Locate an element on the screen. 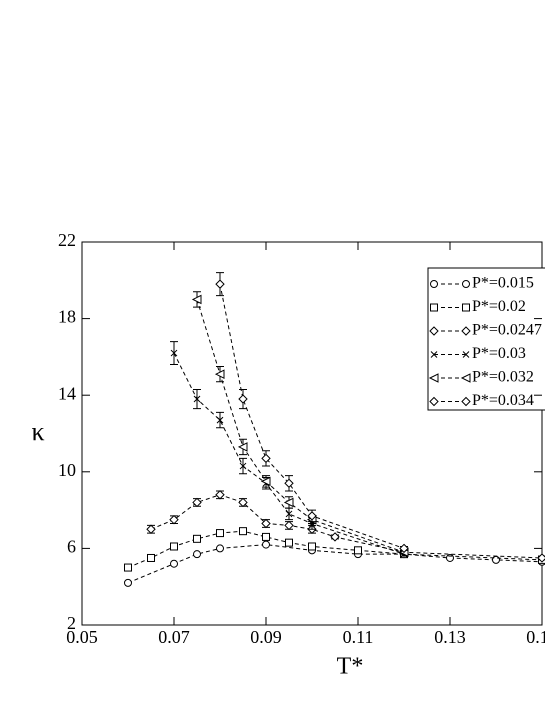 Image resolution: width=545 pixels, height=705 pixels. x-axis-label: T* is located at coordinates (350, 667).